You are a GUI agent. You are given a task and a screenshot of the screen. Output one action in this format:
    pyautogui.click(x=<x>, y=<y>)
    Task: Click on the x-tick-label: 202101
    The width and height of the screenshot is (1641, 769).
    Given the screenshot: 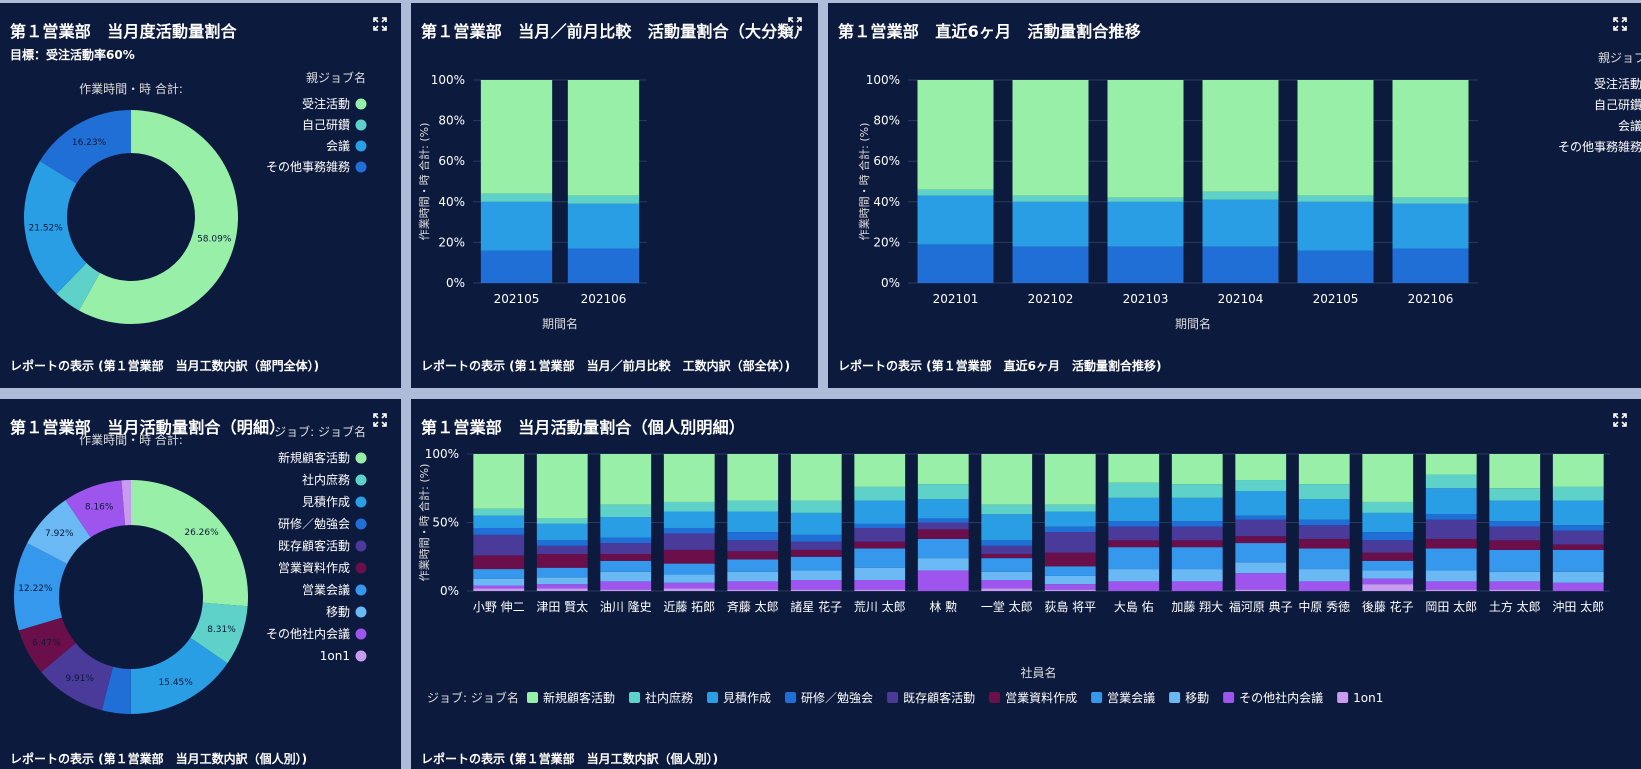 What is the action you would take?
    pyautogui.click(x=956, y=299)
    